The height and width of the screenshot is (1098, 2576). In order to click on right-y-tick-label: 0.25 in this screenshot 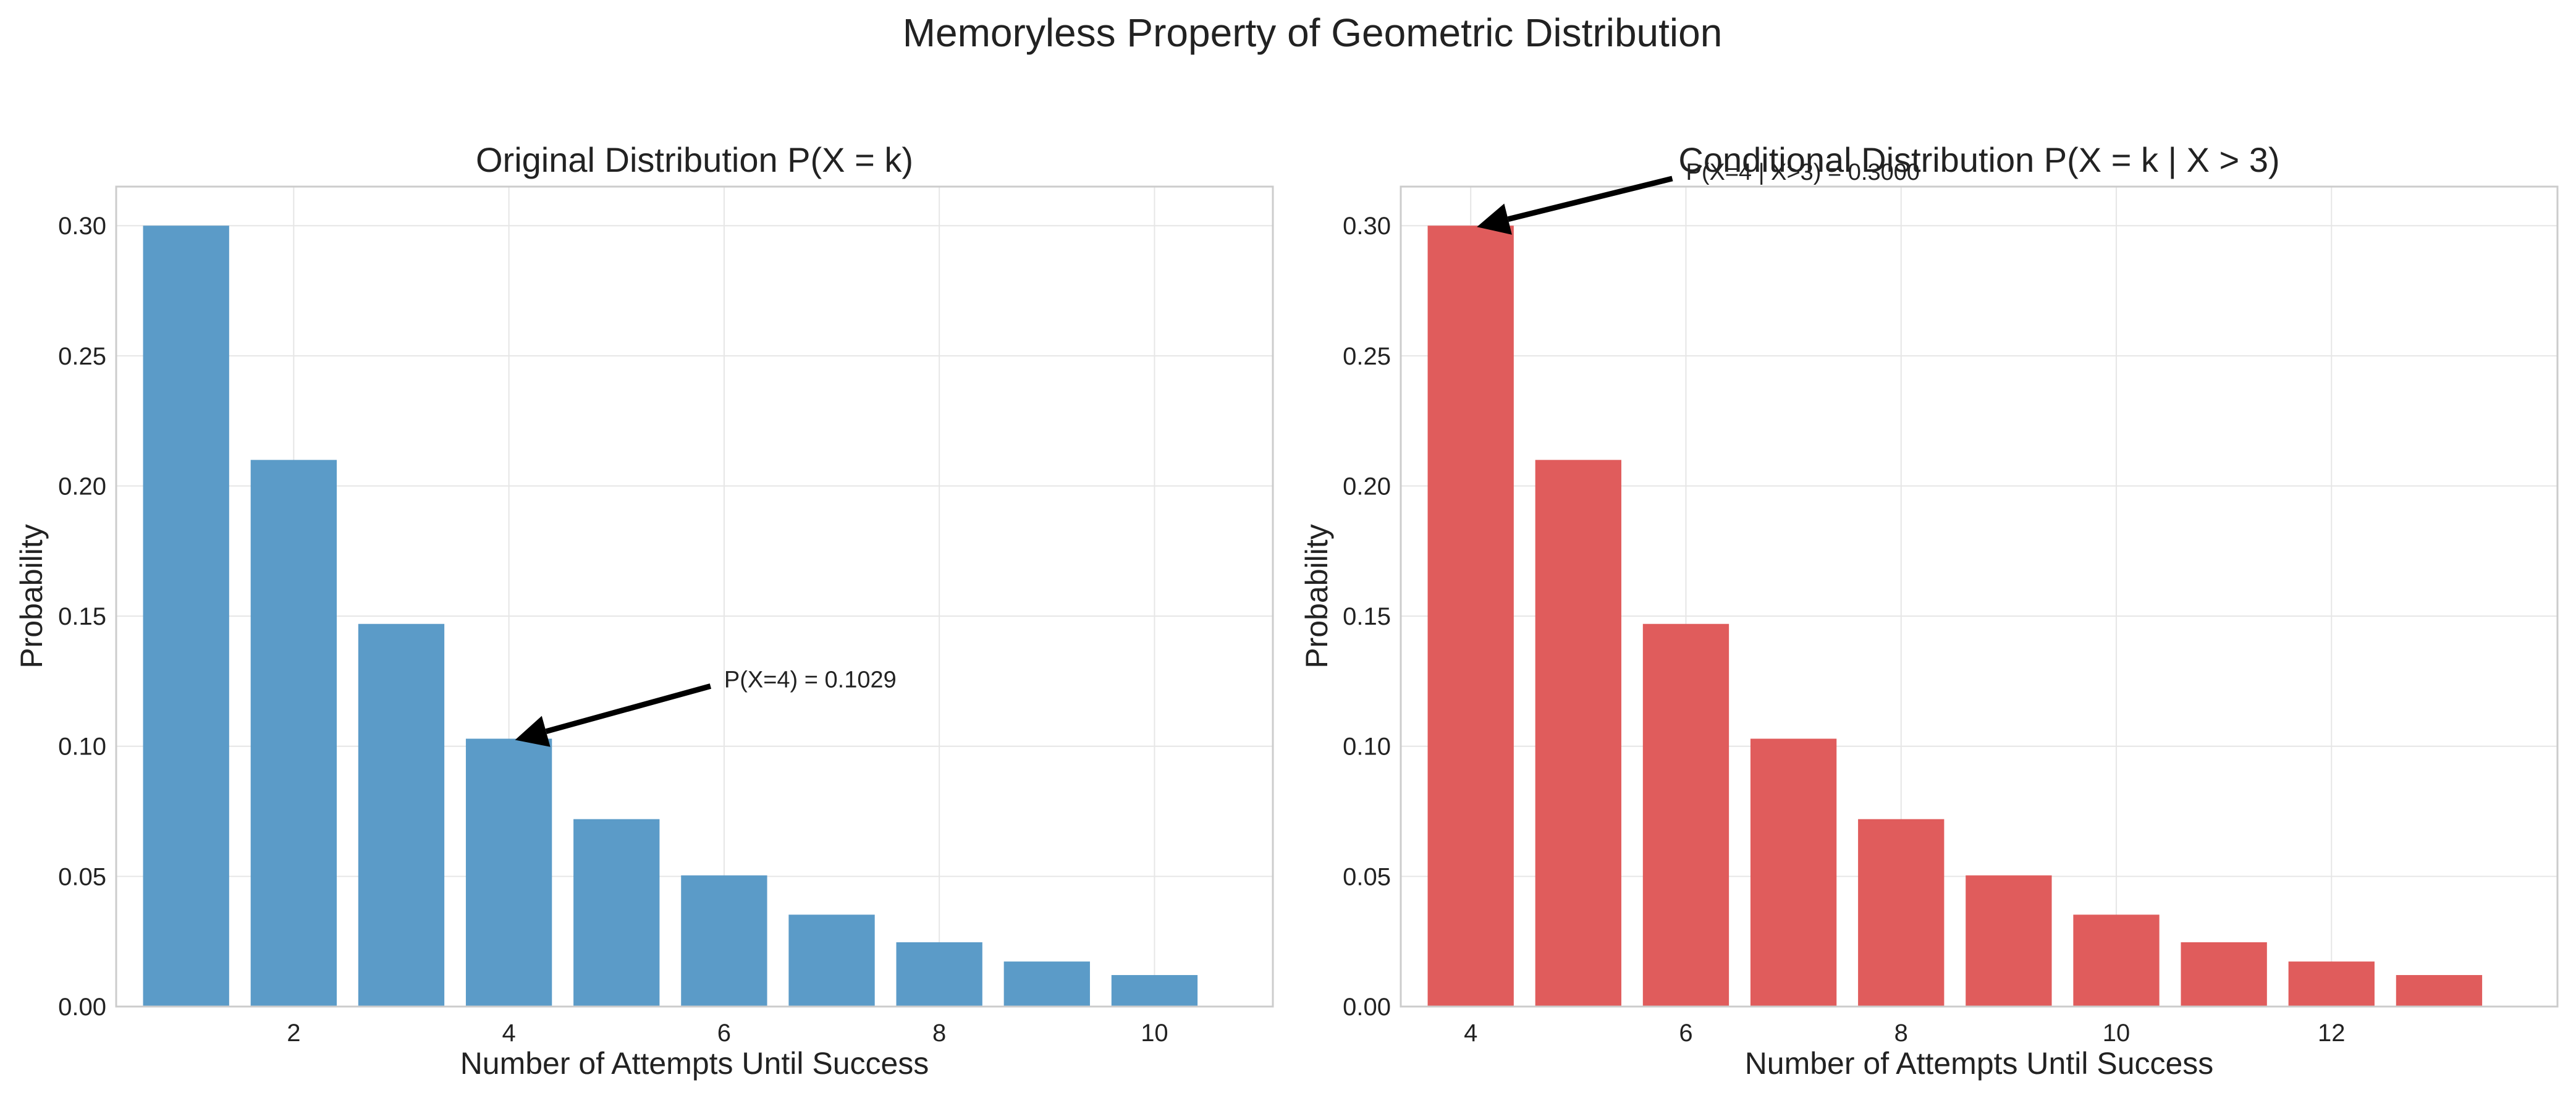, I will do `click(1367, 356)`.